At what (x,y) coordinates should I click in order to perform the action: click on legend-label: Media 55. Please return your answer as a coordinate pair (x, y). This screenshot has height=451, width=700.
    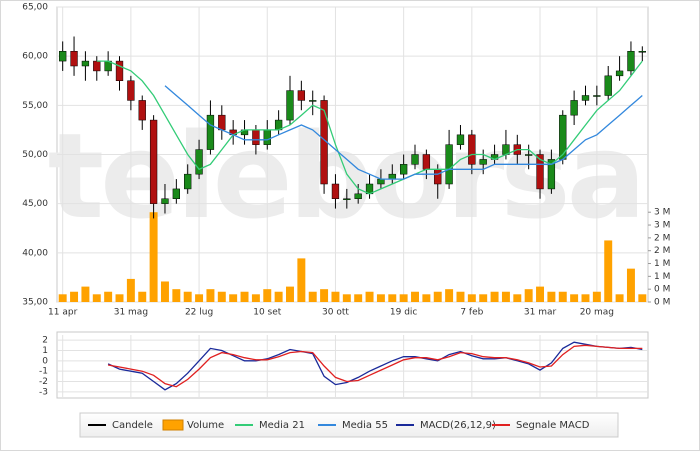
    Looking at the image, I should click on (365, 425).